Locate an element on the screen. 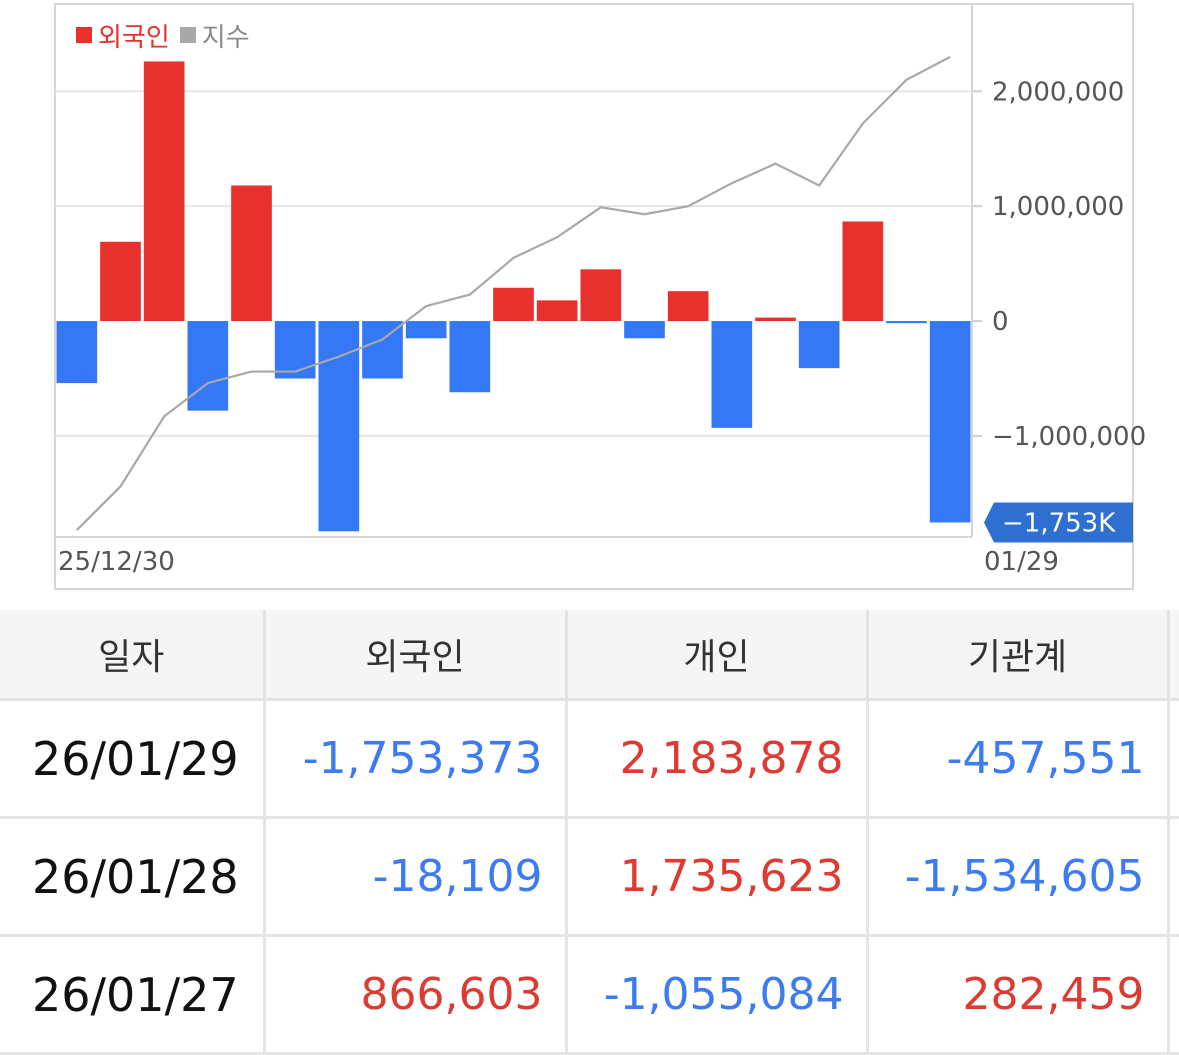 The width and height of the screenshot is (1179, 1055). legend-item-index: 지수 is located at coordinates (214, 35).